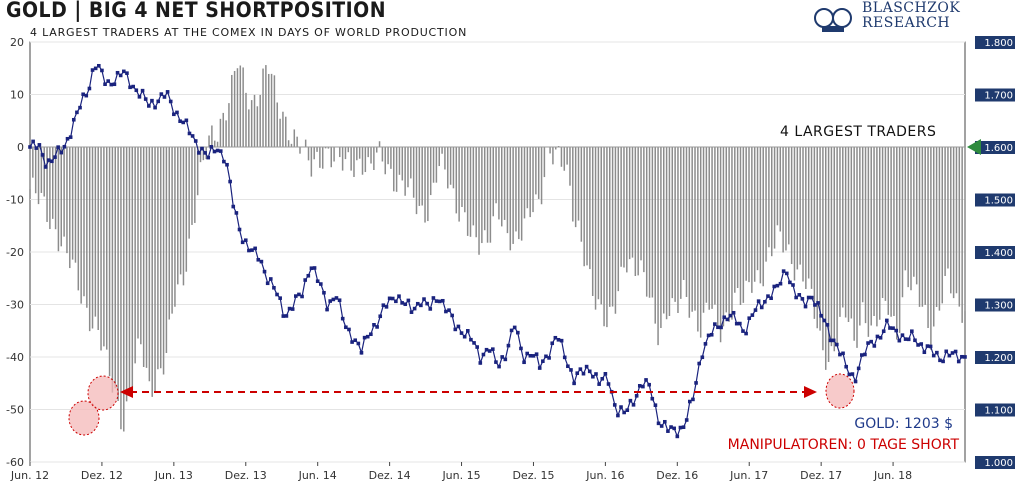 The height and width of the screenshot is (485, 1015). Describe the element at coordinates (833, 20) in the screenshot. I see `logo-emblem-icon` at that location.